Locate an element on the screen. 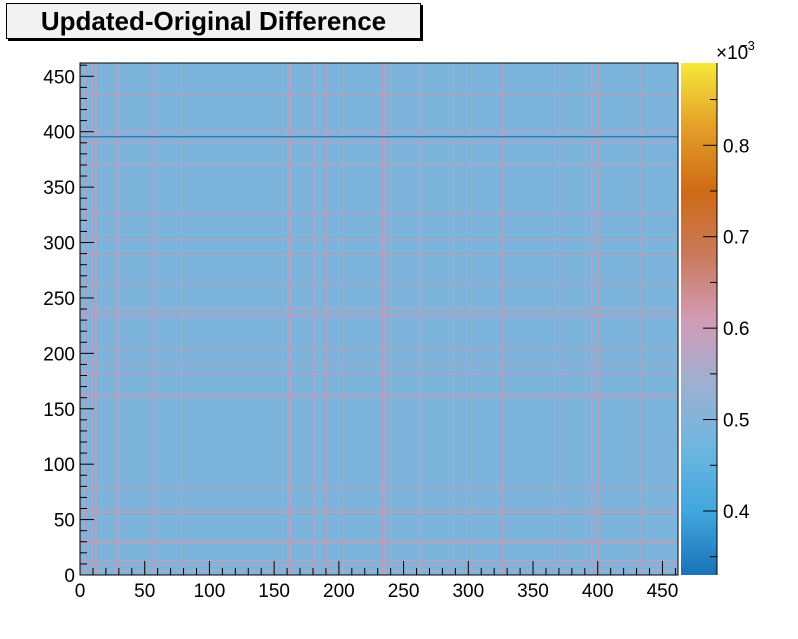 The width and height of the screenshot is (798, 639). colorbar-tick-label: 0.5 is located at coordinates (736, 421).